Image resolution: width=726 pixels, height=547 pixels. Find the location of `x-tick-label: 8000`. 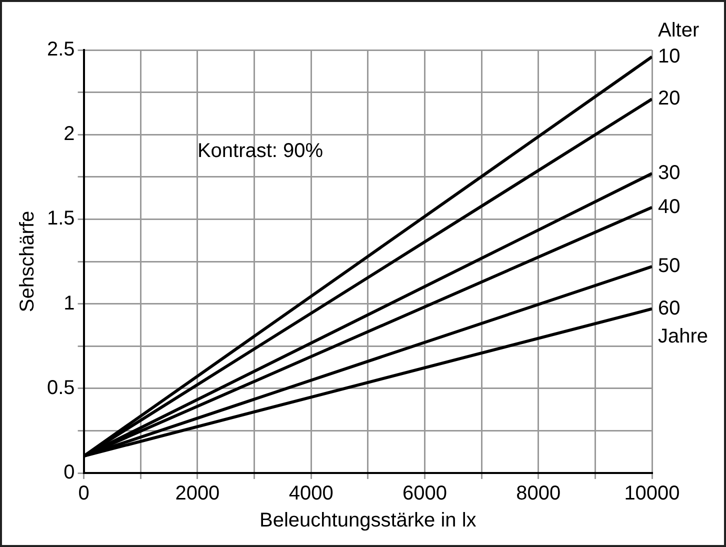

x-tick-label: 8000 is located at coordinates (538, 493).